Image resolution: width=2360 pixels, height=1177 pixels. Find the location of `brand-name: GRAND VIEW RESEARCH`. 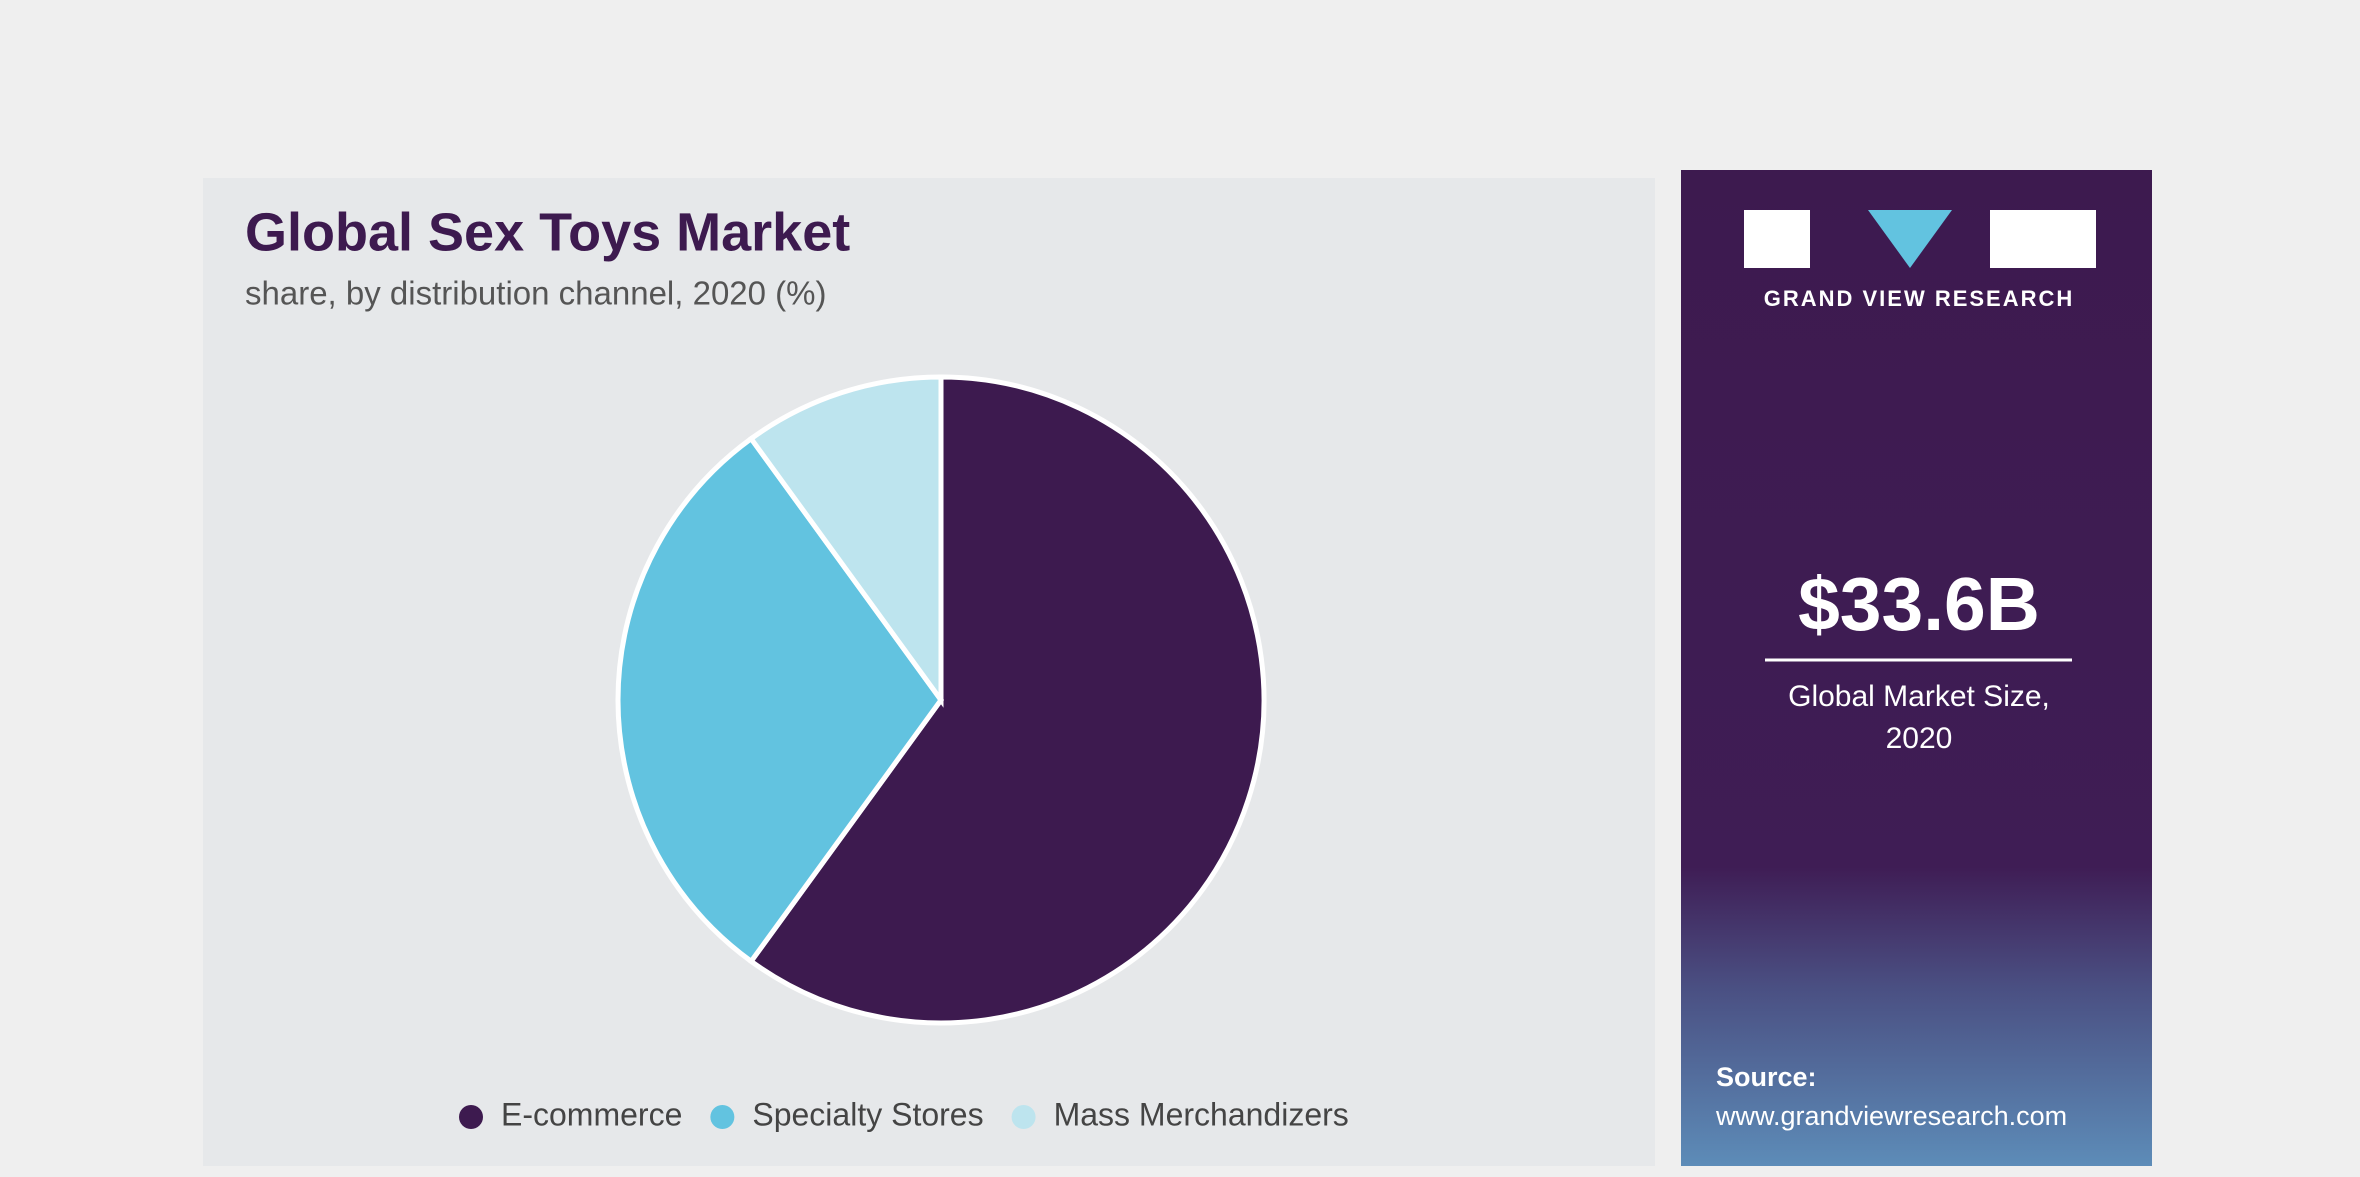

brand-name: GRAND VIEW RESEARCH is located at coordinates (1919, 298).